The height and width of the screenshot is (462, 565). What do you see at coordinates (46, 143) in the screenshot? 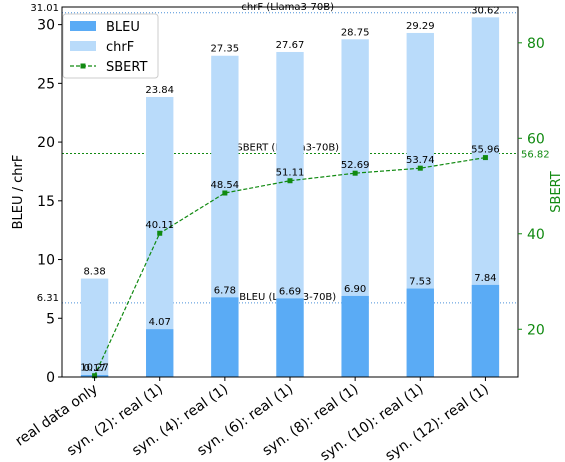
I see `y-tick-label-4: 20` at bounding box center [46, 143].